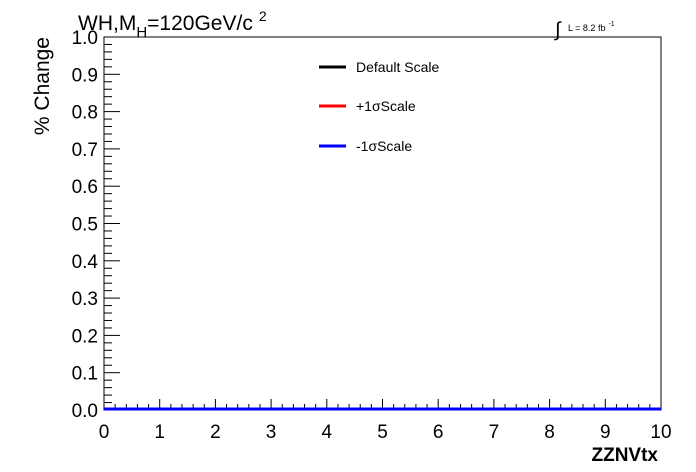 Image resolution: width=696 pixels, height=472 pixels. Describe the element at coordinates (660, 432) in the screenshot. I see `x-tick-label: 10` at that location.